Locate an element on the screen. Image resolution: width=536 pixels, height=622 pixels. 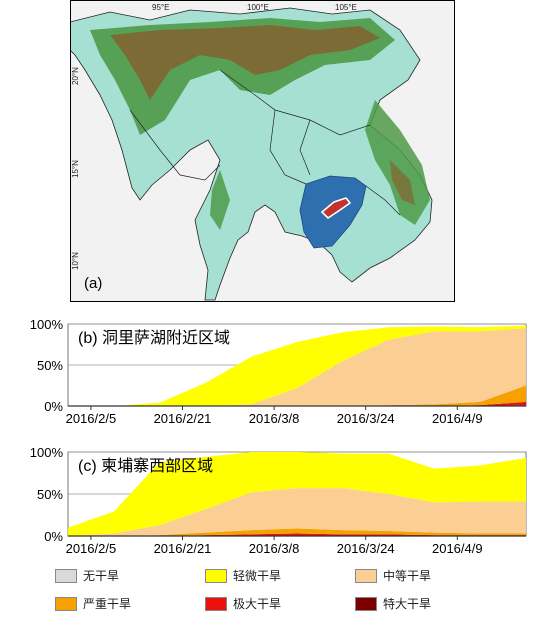
legend-item: 严重干旱 is located at coordinates (93, 603).